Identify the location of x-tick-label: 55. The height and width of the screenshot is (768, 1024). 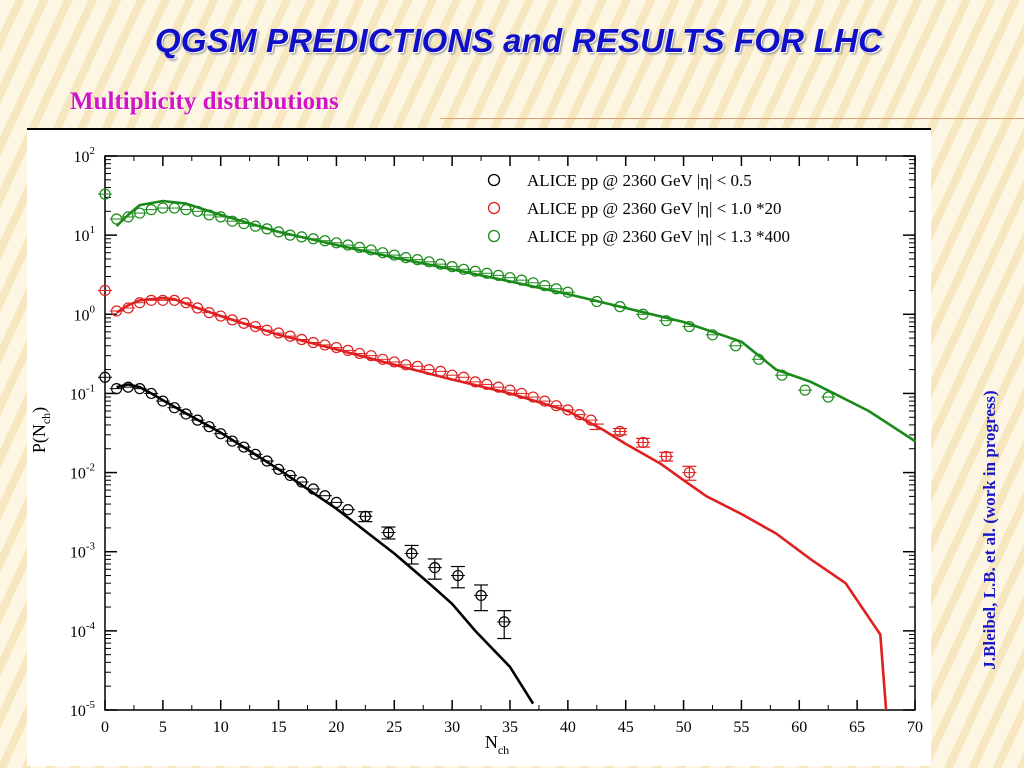
(741, 727).